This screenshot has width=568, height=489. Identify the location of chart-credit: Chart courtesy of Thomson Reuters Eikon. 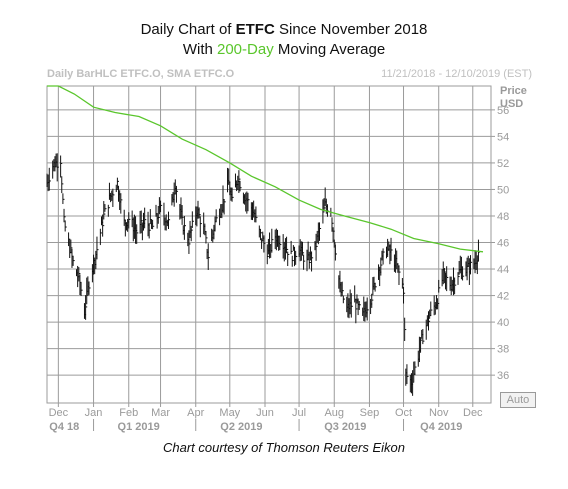
(284, 447).